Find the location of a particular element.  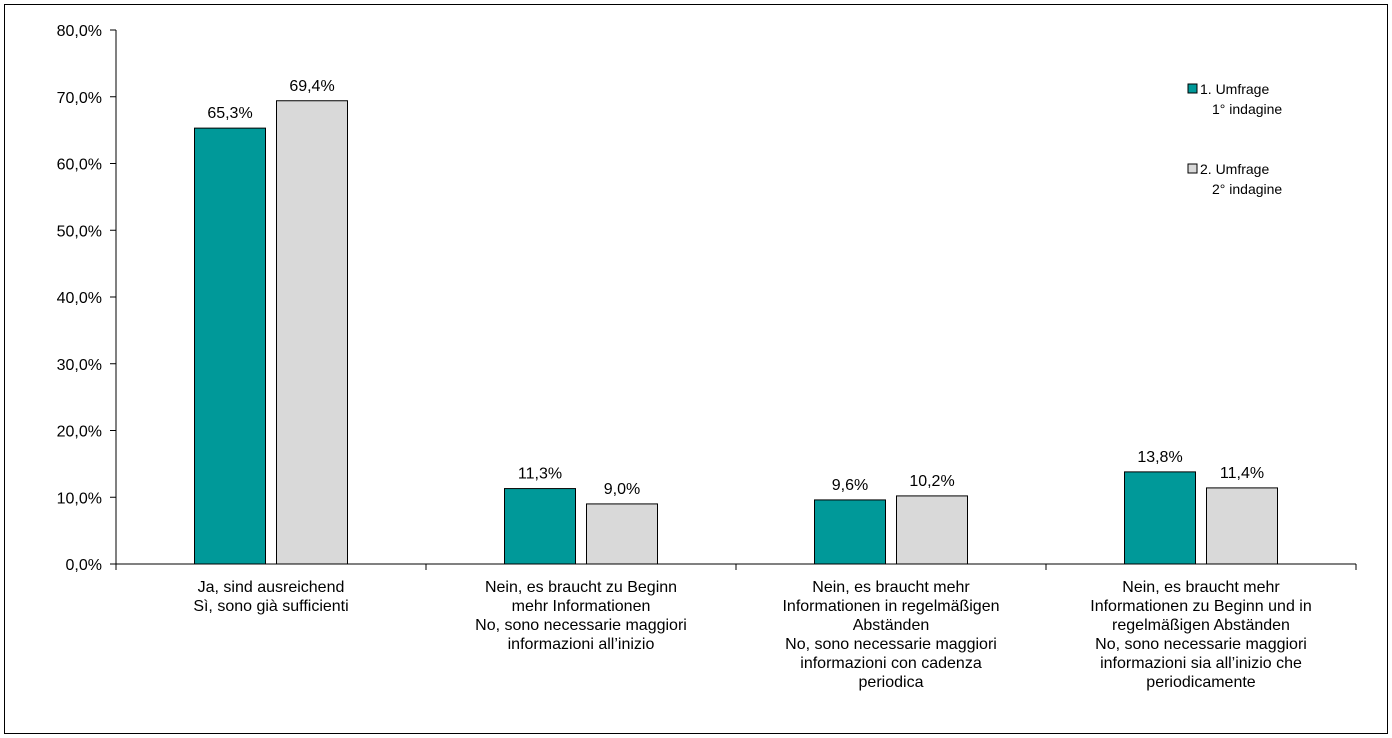

data-label: 13,8% is located at coordinates (1159, 457).